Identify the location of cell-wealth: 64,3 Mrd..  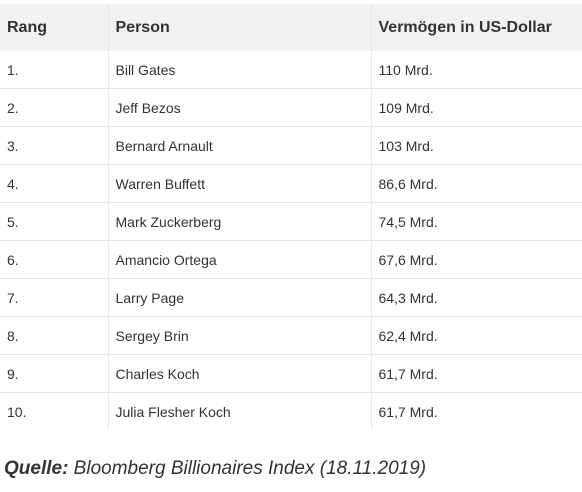
(476, 297).